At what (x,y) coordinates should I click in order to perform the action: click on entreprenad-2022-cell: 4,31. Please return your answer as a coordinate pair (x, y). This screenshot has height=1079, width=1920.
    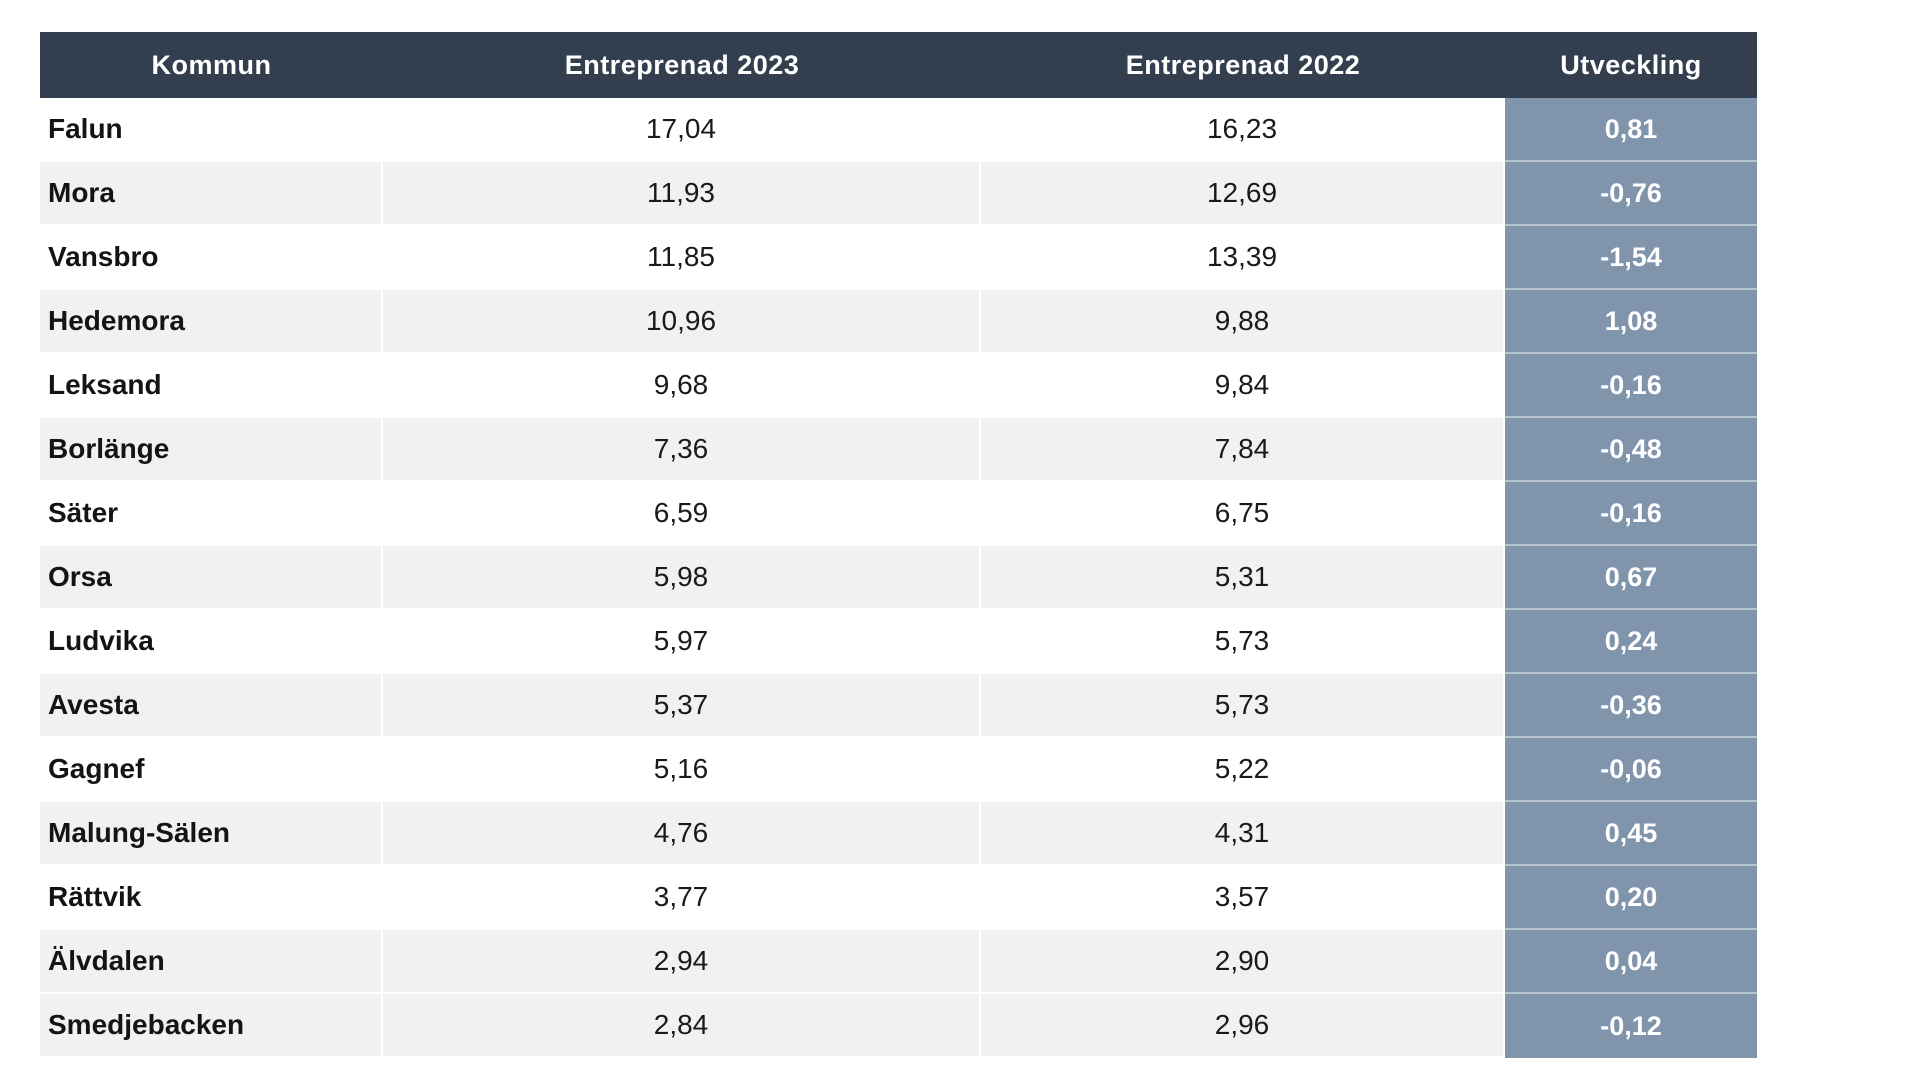
    Looking at the image, I should click on (1243, 834).